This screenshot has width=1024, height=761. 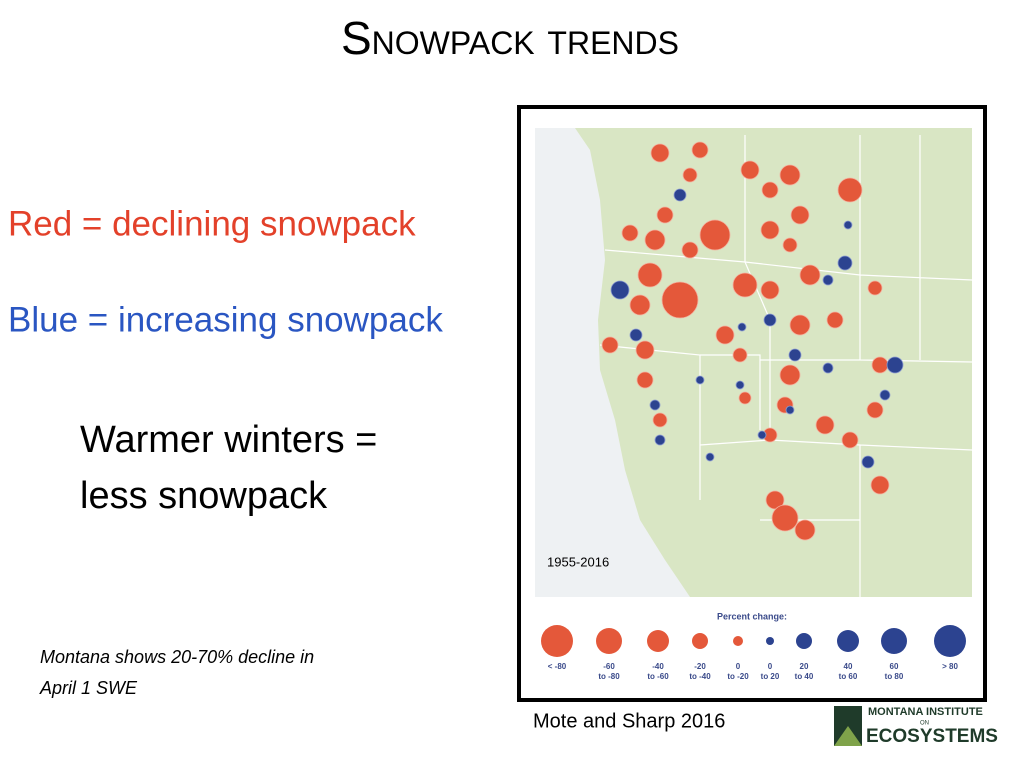 I want to click on legend-label: < -80, so click(x=557, y=666).